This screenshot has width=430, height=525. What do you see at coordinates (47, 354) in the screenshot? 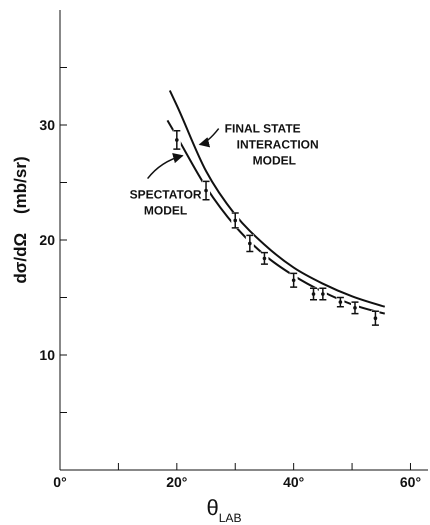
I see `y-tick-label: 10` at bounding box center [47, 354].